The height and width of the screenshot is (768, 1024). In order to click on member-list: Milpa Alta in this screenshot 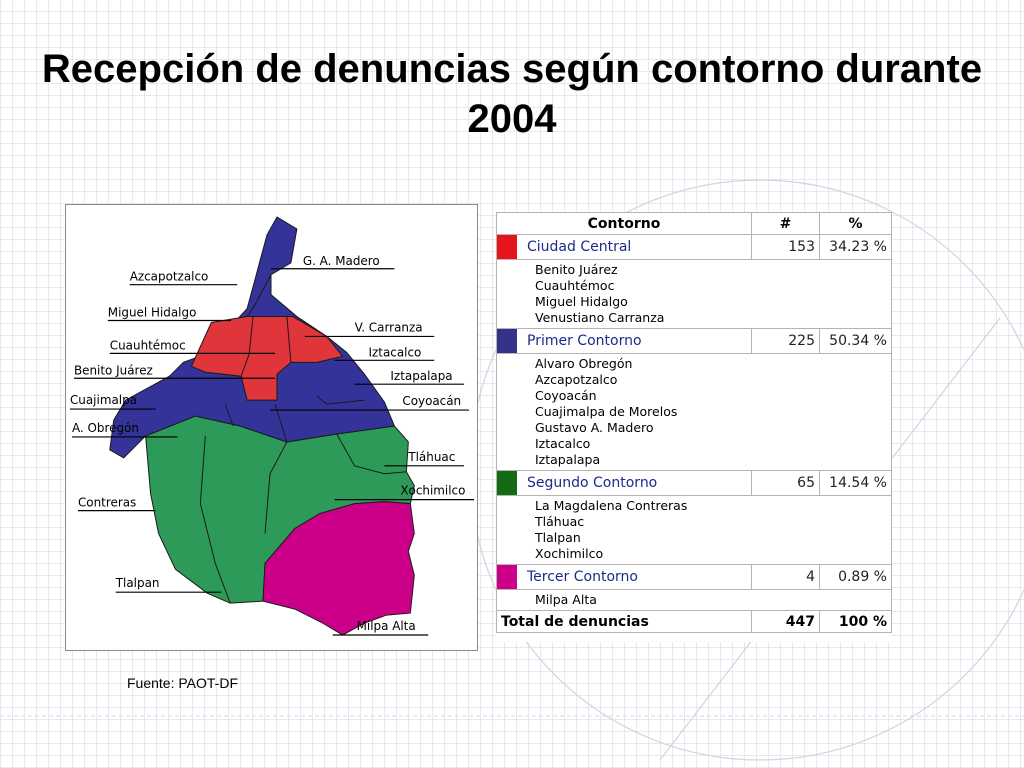, I will do `click(694, 600)`.